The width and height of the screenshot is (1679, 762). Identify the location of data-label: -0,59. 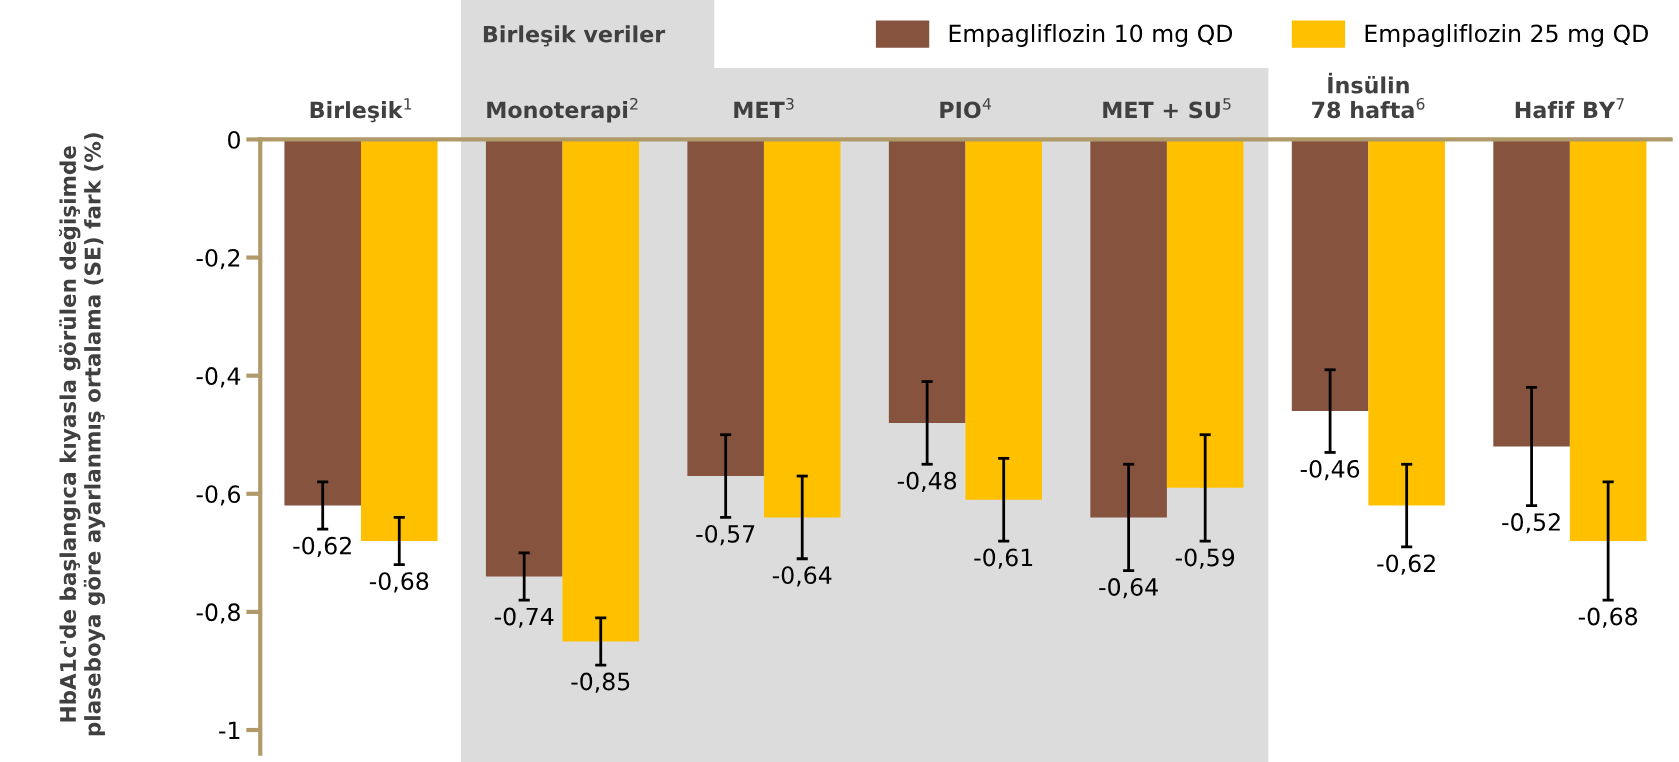
(1205, 558).